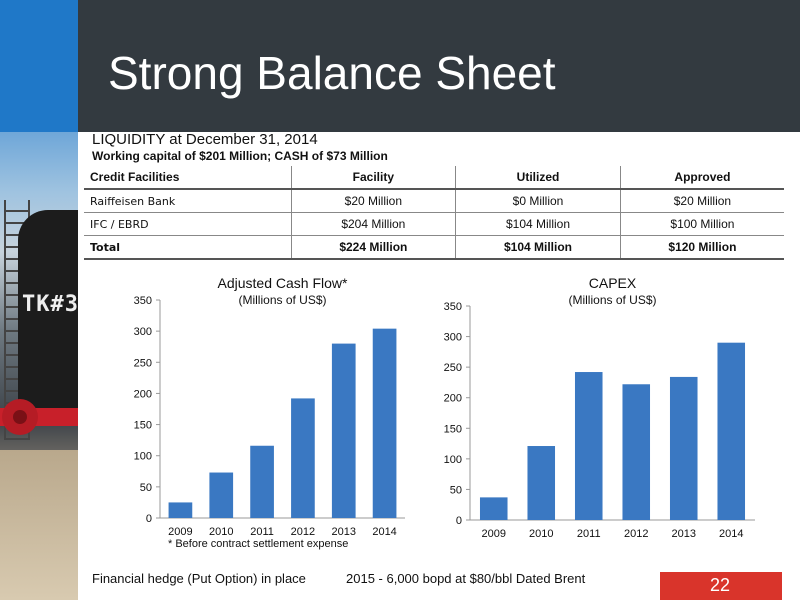 The width and height of the screenshot is (800, 600). I want to click on page-number: 22, so click(719, 585).